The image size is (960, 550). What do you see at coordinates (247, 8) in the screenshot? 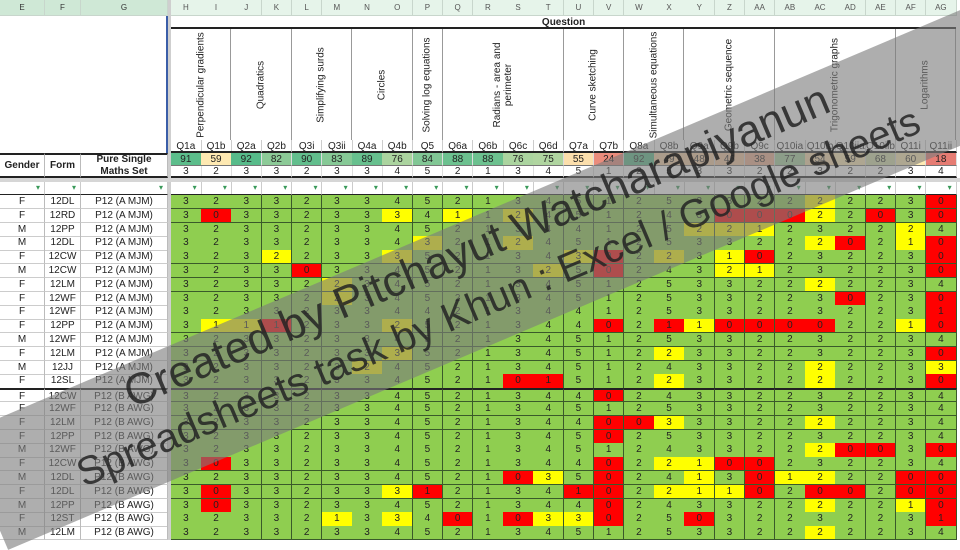
I see `column-header-J: J` at bounding box center [247, 8].